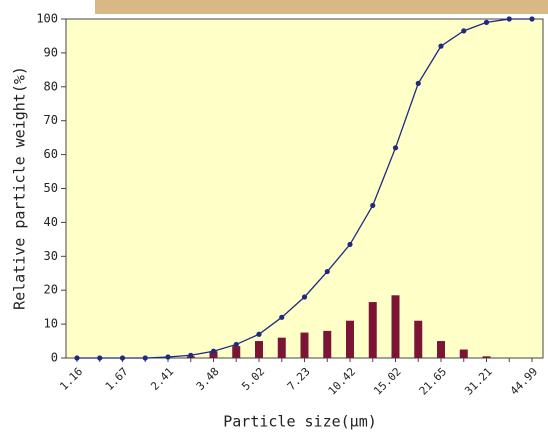  I want to click on decor-strip, so click(321, 7).